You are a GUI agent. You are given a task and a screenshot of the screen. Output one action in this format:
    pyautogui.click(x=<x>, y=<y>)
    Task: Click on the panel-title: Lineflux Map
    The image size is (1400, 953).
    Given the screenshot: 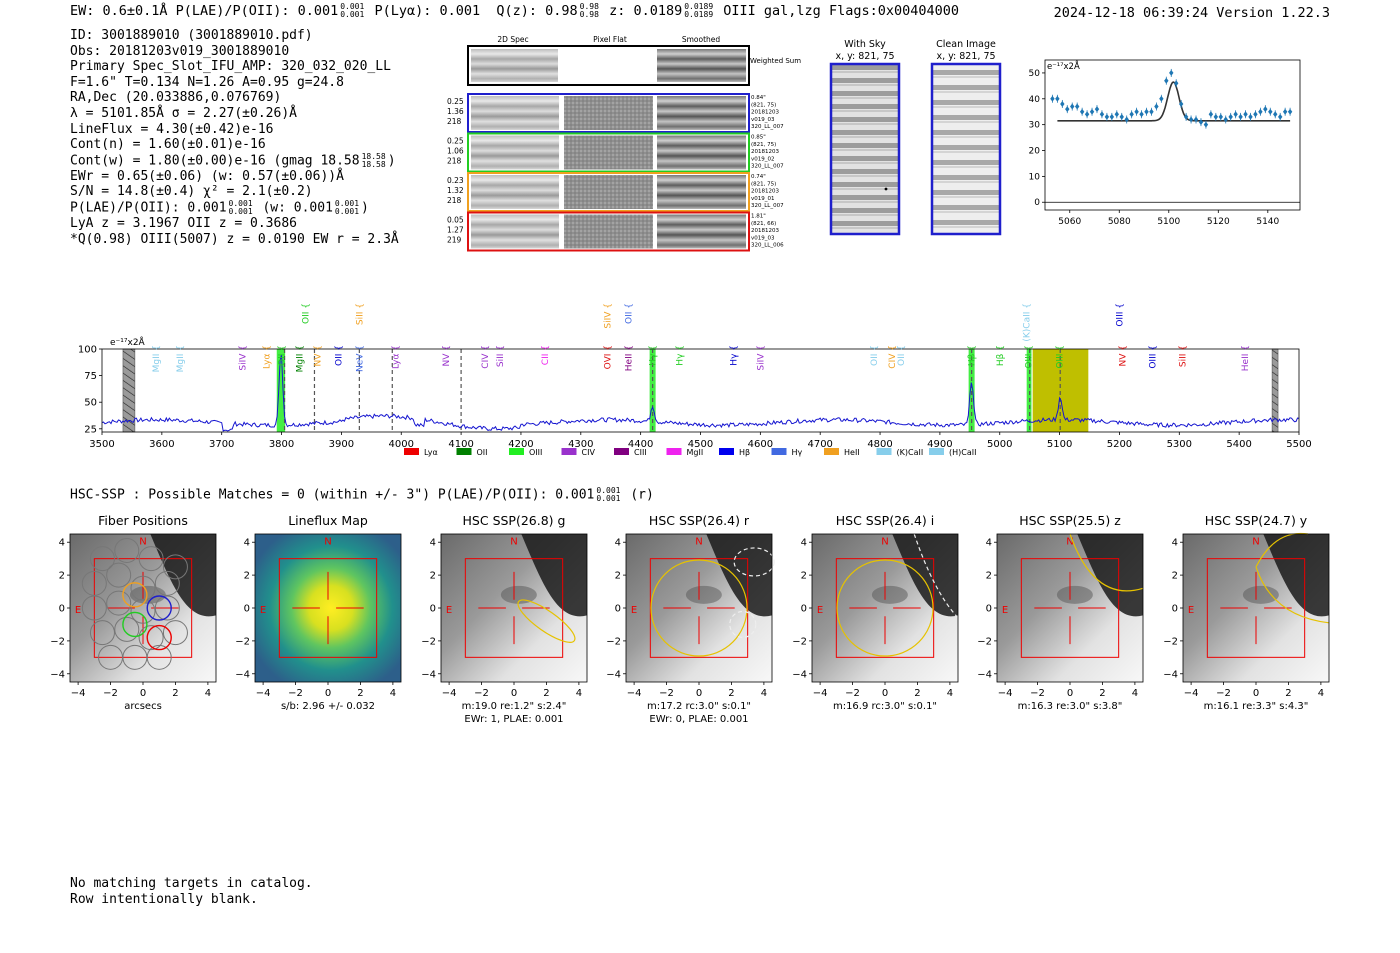 What is the action you would take?
    pyautogui.click(x=328, y=520)
    